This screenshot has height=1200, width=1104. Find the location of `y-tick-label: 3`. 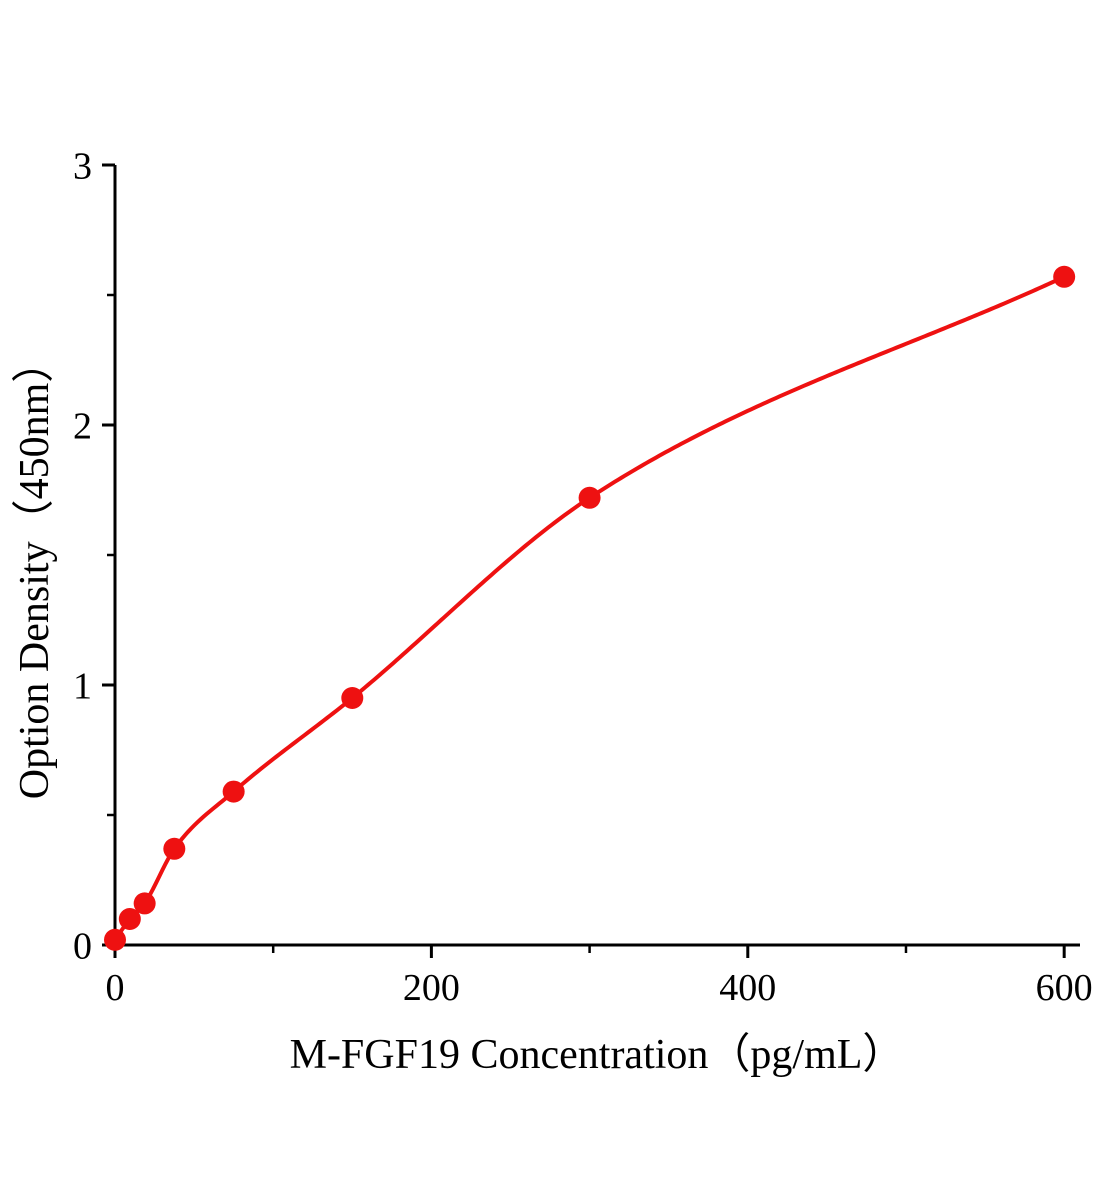

y-tick-label: 3 is located at coordinates (82, 166).